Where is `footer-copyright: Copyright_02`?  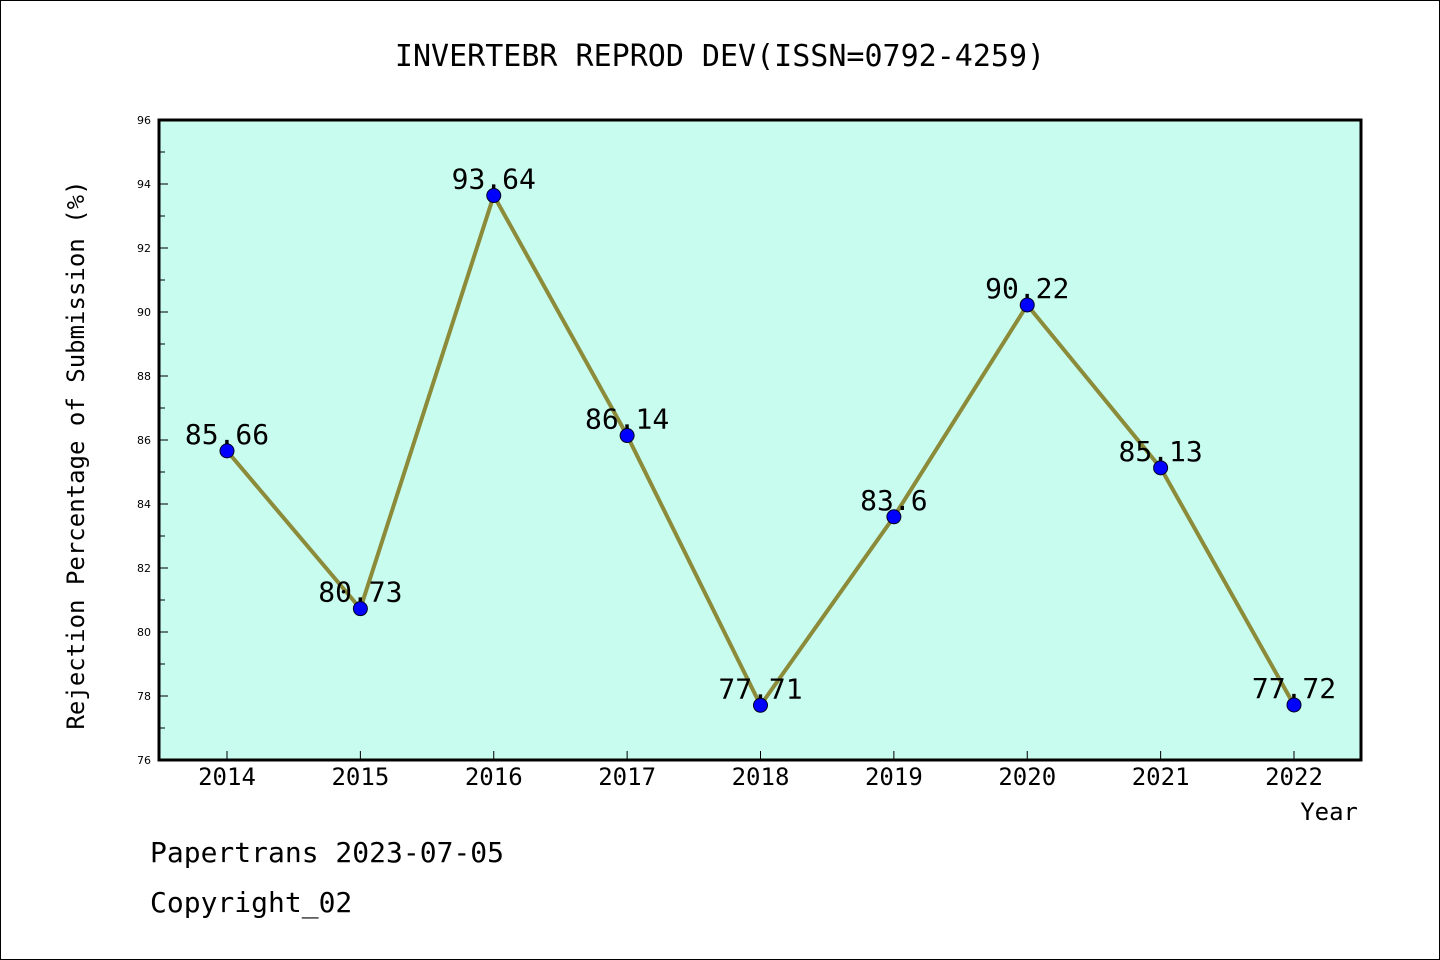
footer-copyright: Copyright_02 is located at coordinates (251, 902).